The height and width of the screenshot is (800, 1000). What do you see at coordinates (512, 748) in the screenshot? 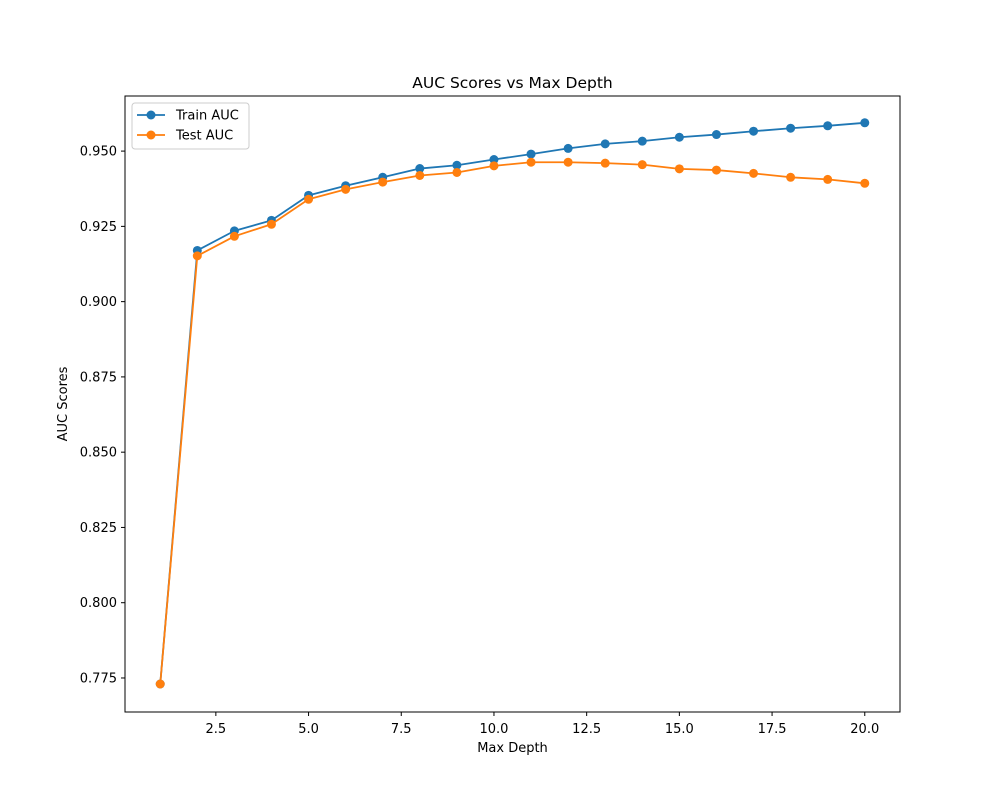
I see `x-axis-label: Max Depth` at bounding box center [512, 748].